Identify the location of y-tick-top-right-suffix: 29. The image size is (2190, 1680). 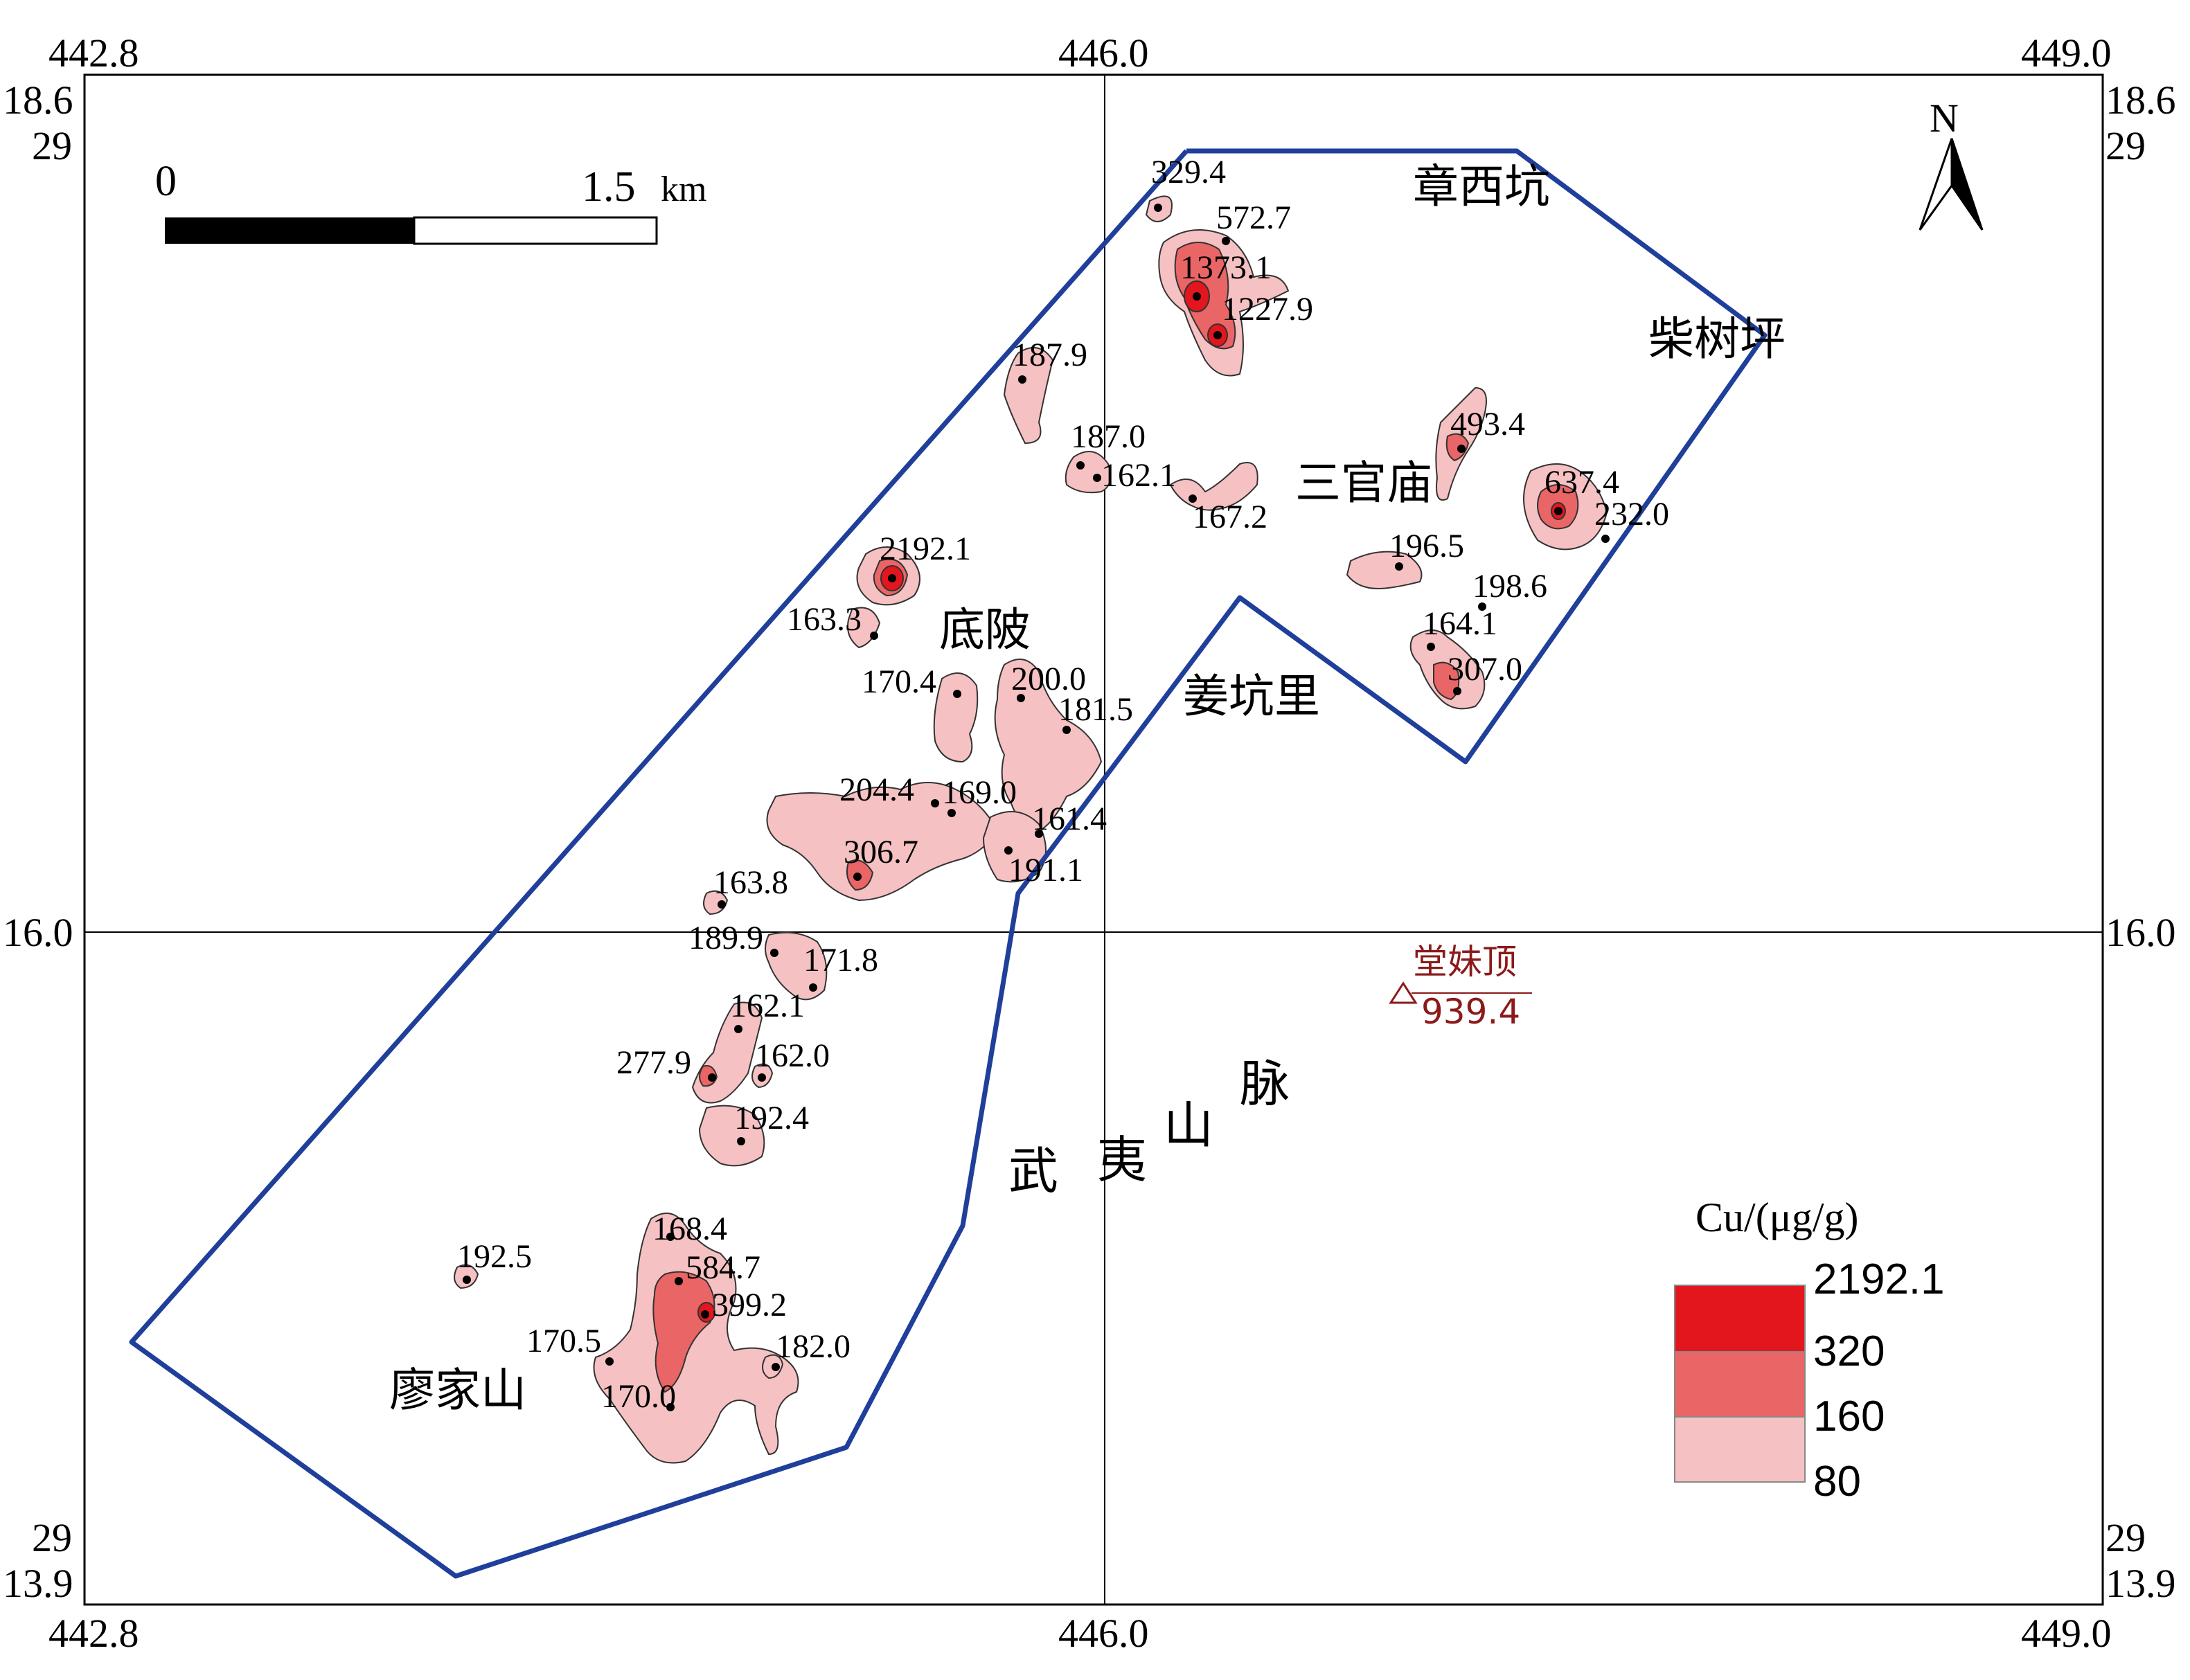
(2126, 145).